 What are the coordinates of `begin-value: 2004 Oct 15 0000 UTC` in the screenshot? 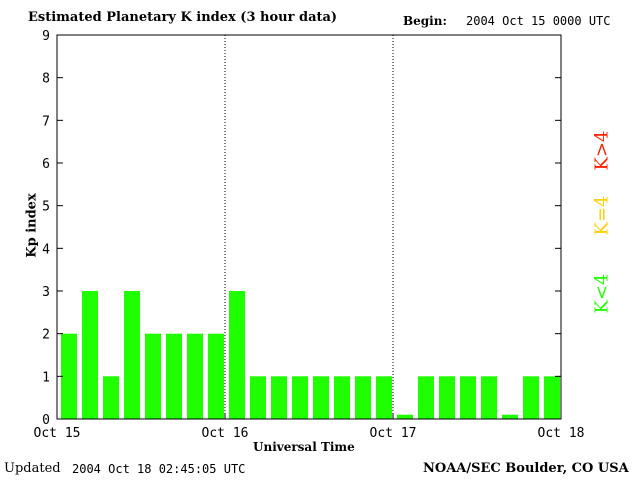 It's located at (538, 21).